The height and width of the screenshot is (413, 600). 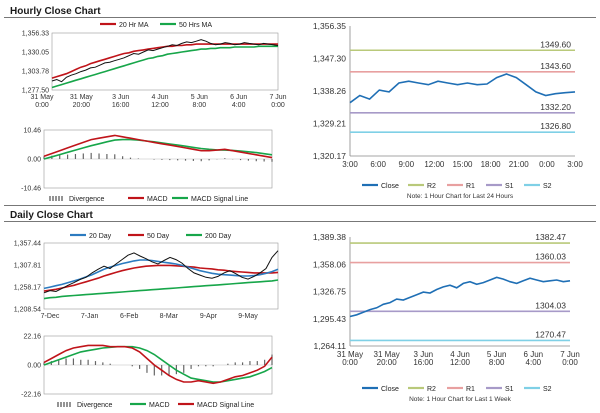 What do you see at coordinates (161, 289) in the screenshot?
I see `ma-200-day-line` at bounding box center [161, 289].